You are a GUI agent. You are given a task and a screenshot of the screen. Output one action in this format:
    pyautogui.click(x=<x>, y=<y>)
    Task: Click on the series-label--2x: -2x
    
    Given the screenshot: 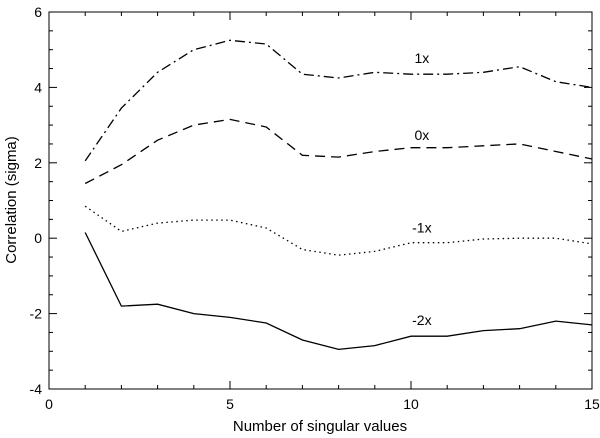 What is the action you would take?
    pyautogui.click(x=421, y=320)
    